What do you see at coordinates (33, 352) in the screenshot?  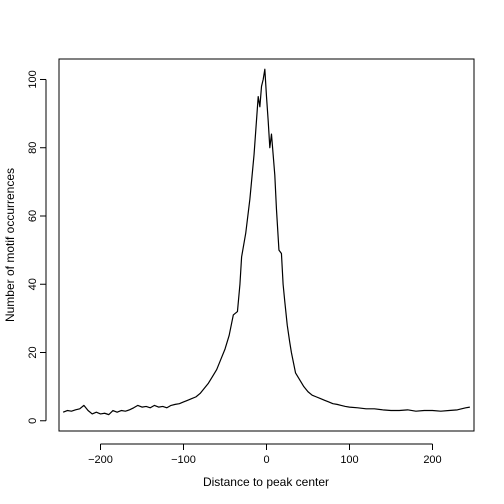 I see `y-tick-label: 20` at bounding box center [33, 352].